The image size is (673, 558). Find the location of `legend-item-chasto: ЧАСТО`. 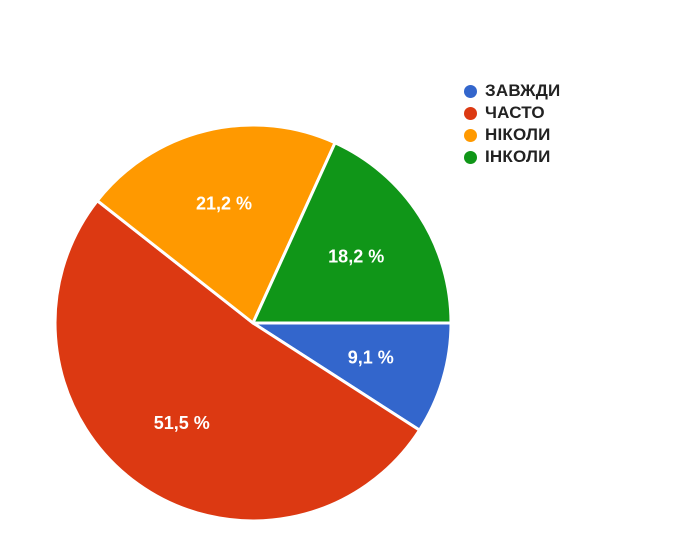

legend-item-chasto: ЧАСТО is located at coordinates (512, 113).